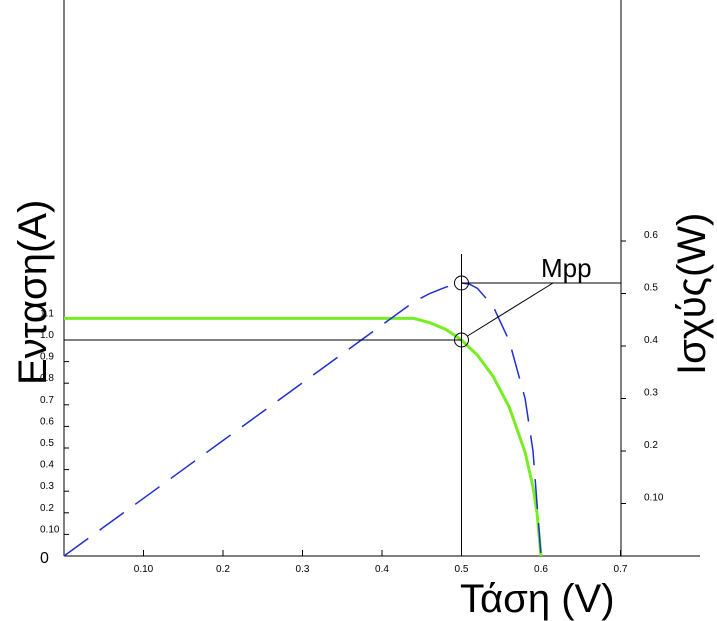  Describe the element at coordinates (621, 569) in the screenshot. I see `x-tick-label: 0.7` at that location.